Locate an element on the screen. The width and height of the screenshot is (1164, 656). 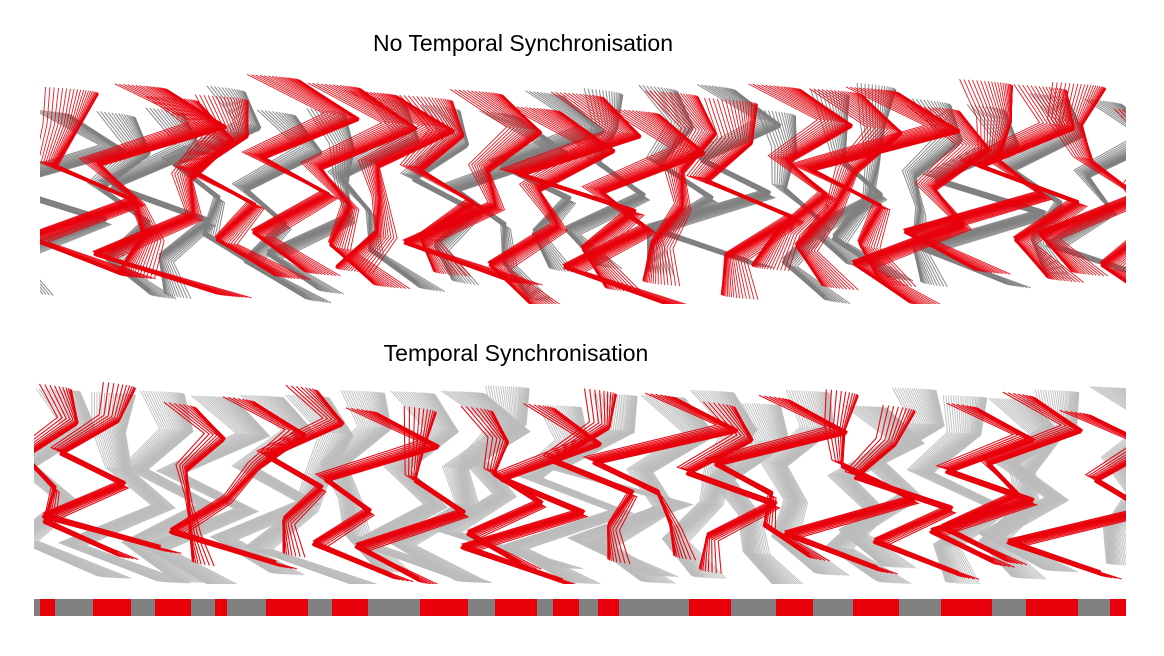
synchronisation-alignment-bar is located at coordinates (580, 607).